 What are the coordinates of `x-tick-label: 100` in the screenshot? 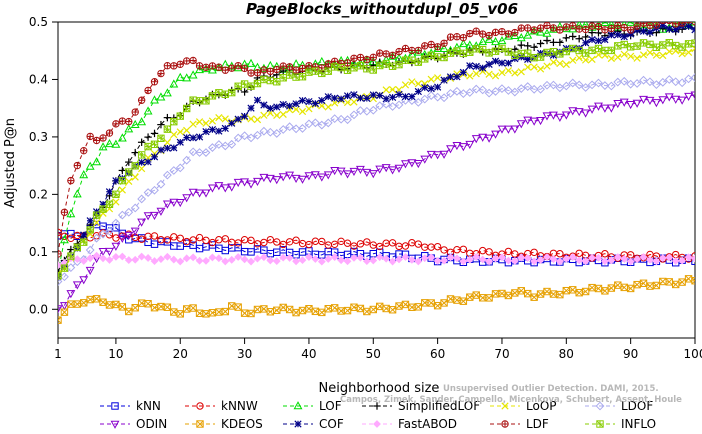 It's located at (693, 354).